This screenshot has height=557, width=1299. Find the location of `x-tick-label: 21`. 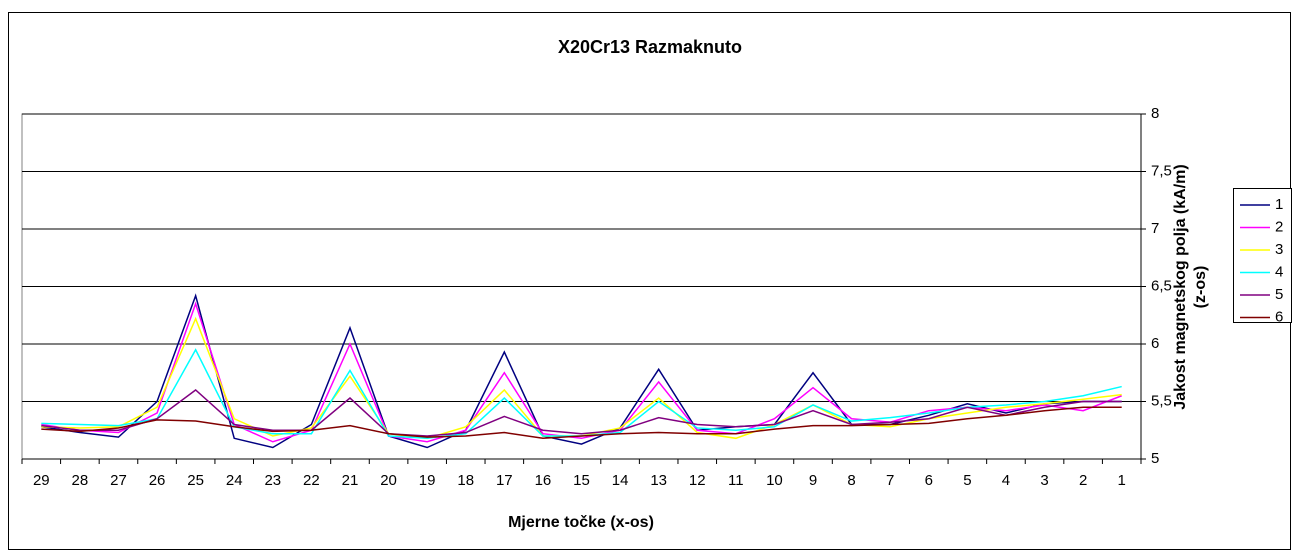

x-tick-label: 21 is located at coordinates (350, 480).